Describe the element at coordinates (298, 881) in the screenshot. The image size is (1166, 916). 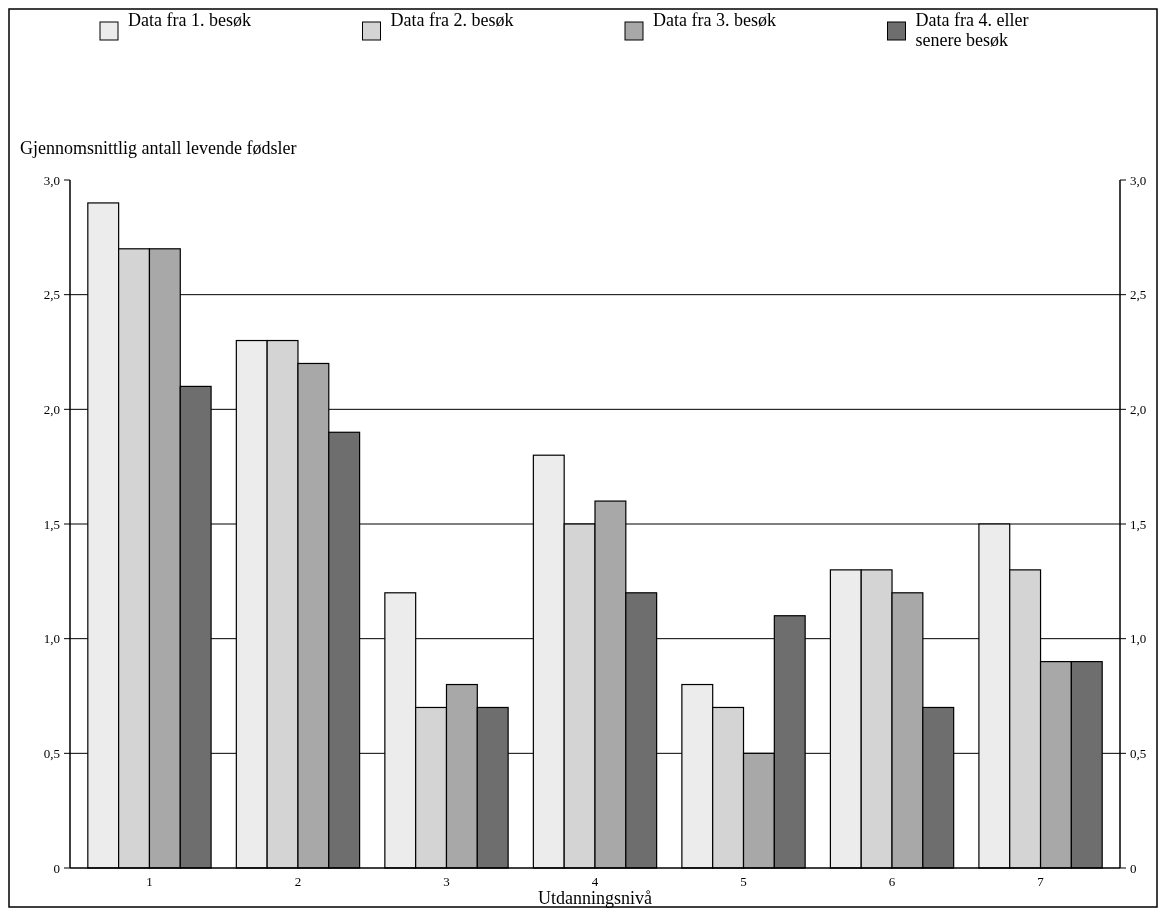
I see `x-tick-label: 2` at that location.